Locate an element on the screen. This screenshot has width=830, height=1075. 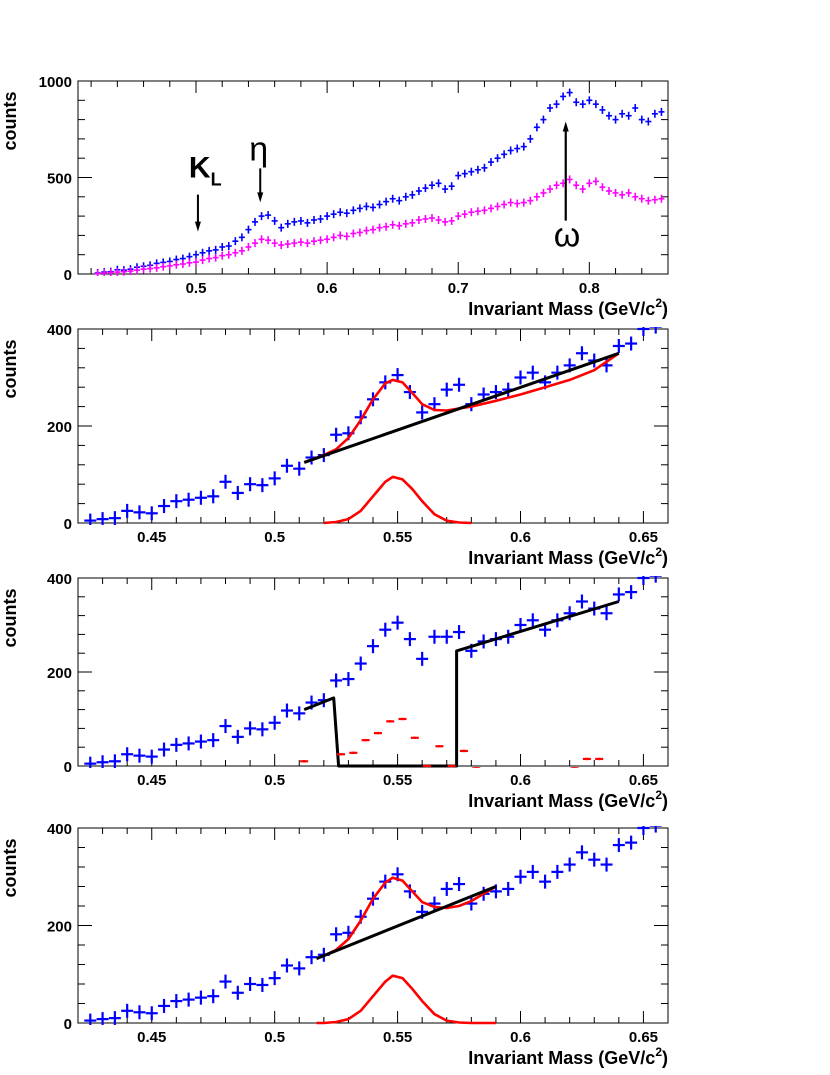
plot-area is located at coordinates (373, 925).